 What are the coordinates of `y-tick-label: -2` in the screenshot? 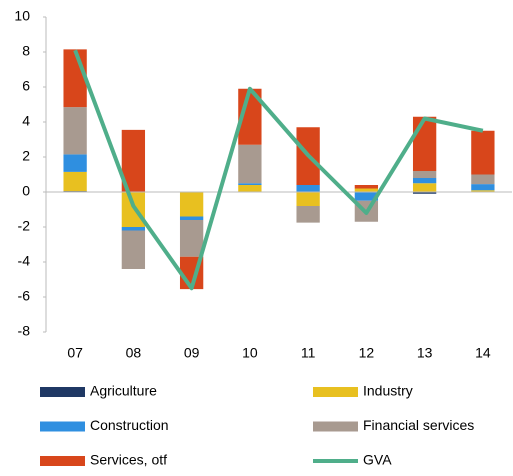 It's located at (24, 226).